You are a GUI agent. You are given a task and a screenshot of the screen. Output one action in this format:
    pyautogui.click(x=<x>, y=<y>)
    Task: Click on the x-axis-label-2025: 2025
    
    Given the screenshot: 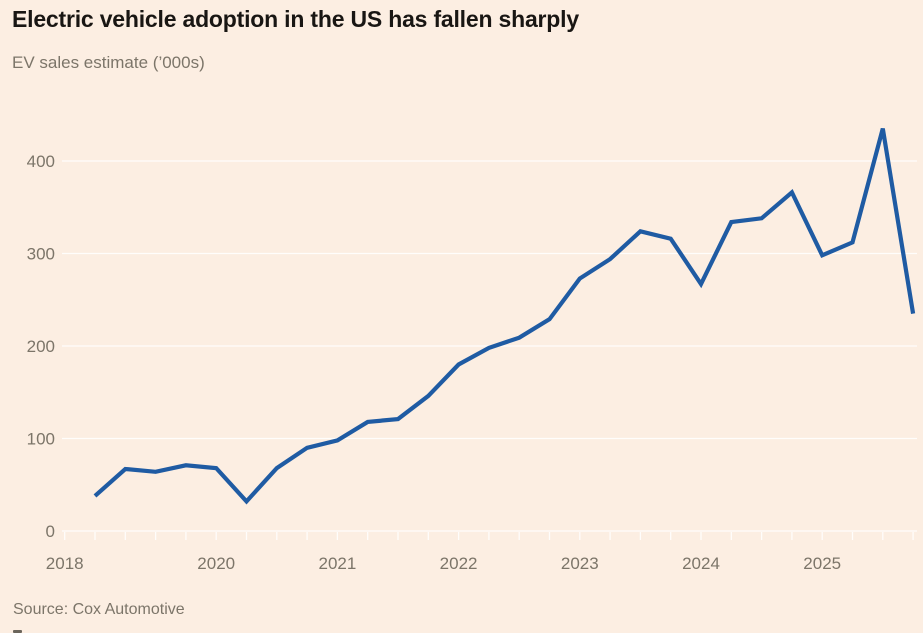 What is the action you would take?
    pyautogui.click(x=822, y=563)
    